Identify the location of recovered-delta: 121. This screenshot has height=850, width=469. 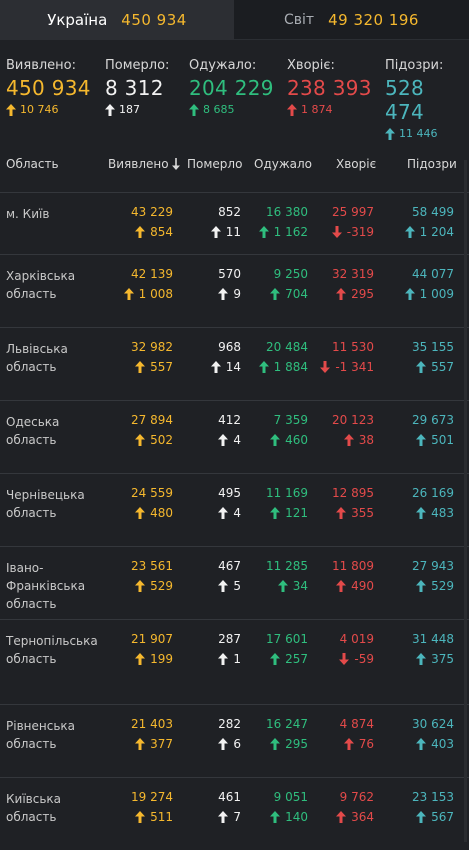
(287, 513).